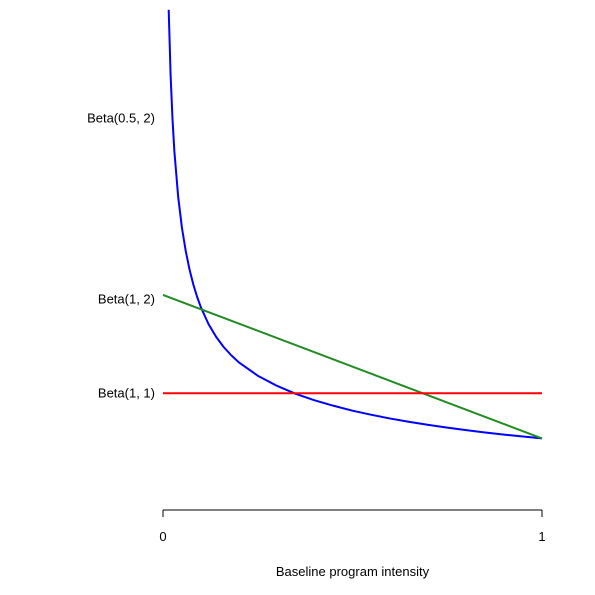 The width and height of the screenshot is (595, 595). I want to click on x-axis-title: Baseline program intensity, so click(353, 571).